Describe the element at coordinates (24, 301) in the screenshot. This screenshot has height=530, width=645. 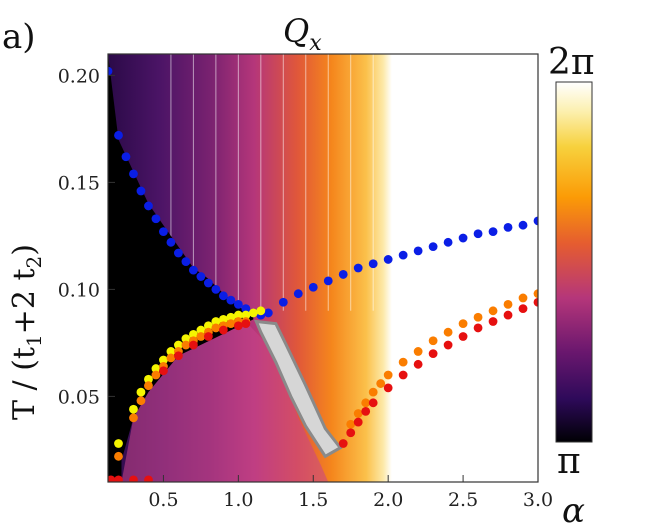
I see `ylabel-part2: +2 t` at that location.